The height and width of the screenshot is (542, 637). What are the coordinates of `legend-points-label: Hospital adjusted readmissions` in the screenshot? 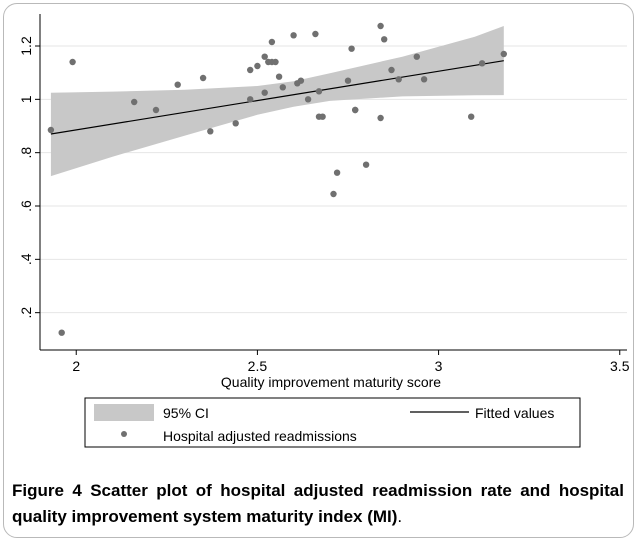 It's located at (260, 436).